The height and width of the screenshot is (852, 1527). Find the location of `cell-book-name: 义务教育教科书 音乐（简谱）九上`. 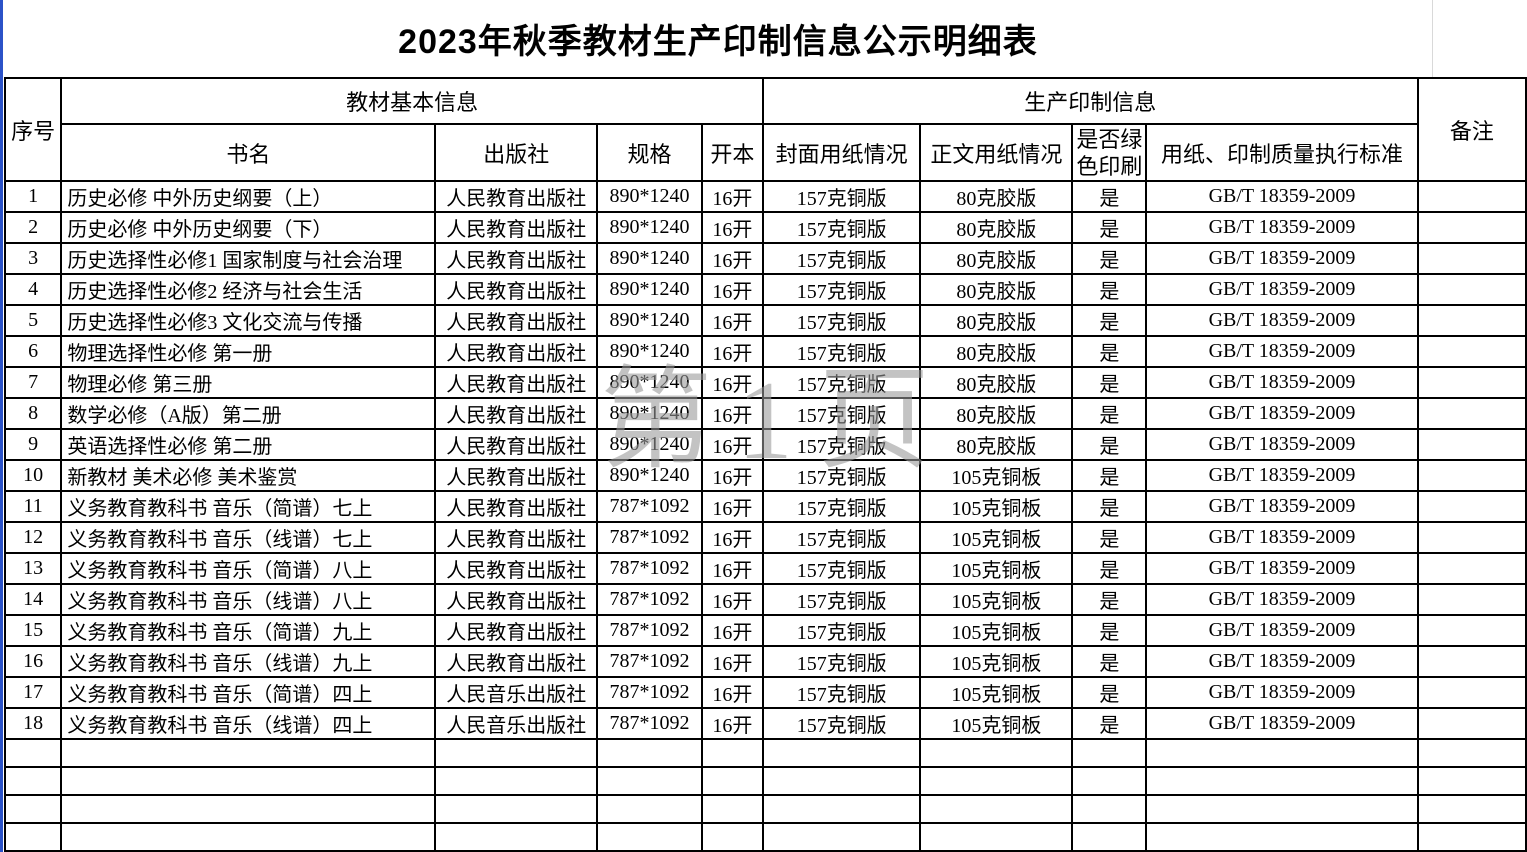

cell-book-name: 义务教育教科书 音乐（简谱）九上 is located at coordinates (248, 630).